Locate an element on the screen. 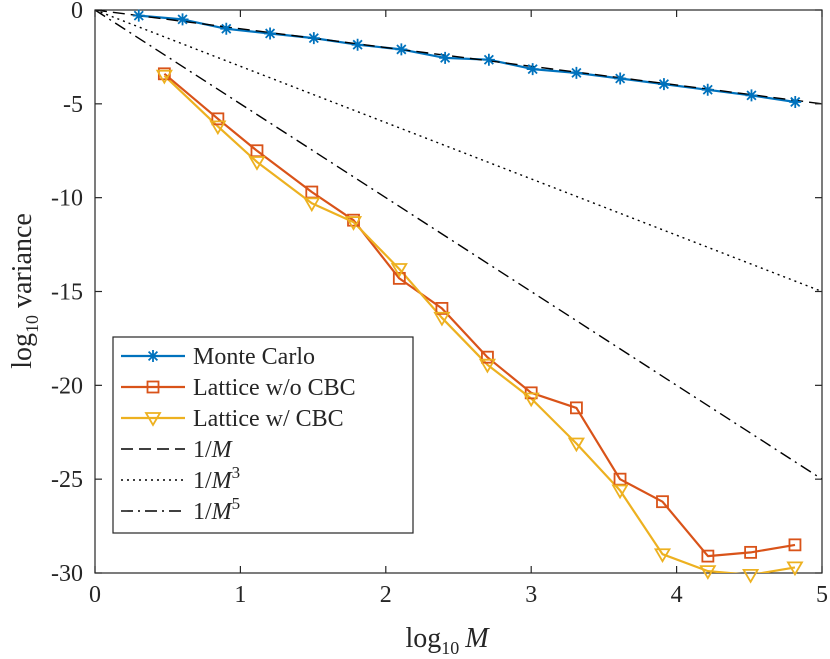  y-tick-label: -20 is located at coordinates (67, 386).